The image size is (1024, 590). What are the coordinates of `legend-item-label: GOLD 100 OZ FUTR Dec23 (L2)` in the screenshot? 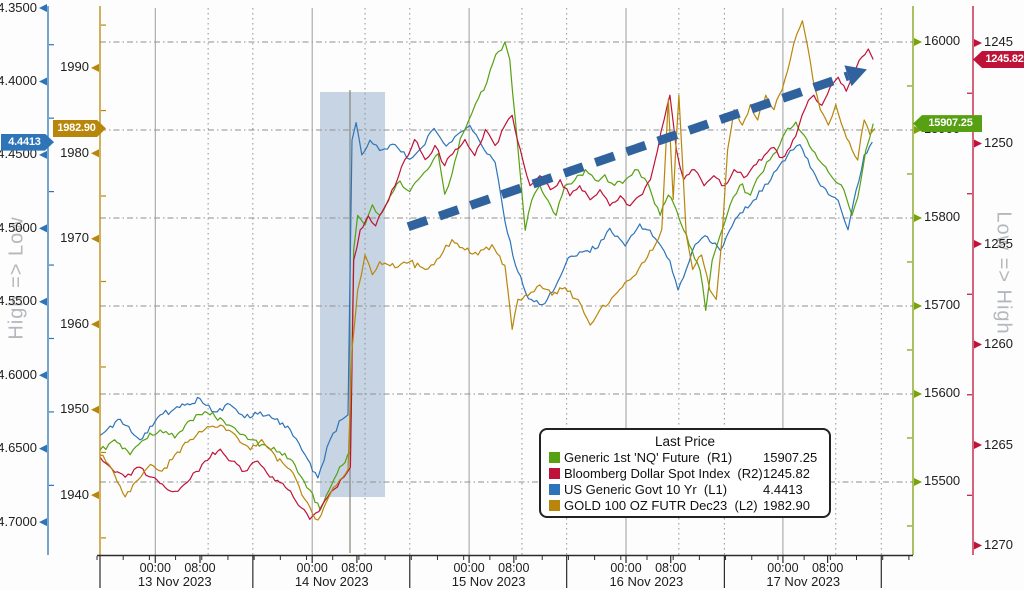 It's located at (661, 505).